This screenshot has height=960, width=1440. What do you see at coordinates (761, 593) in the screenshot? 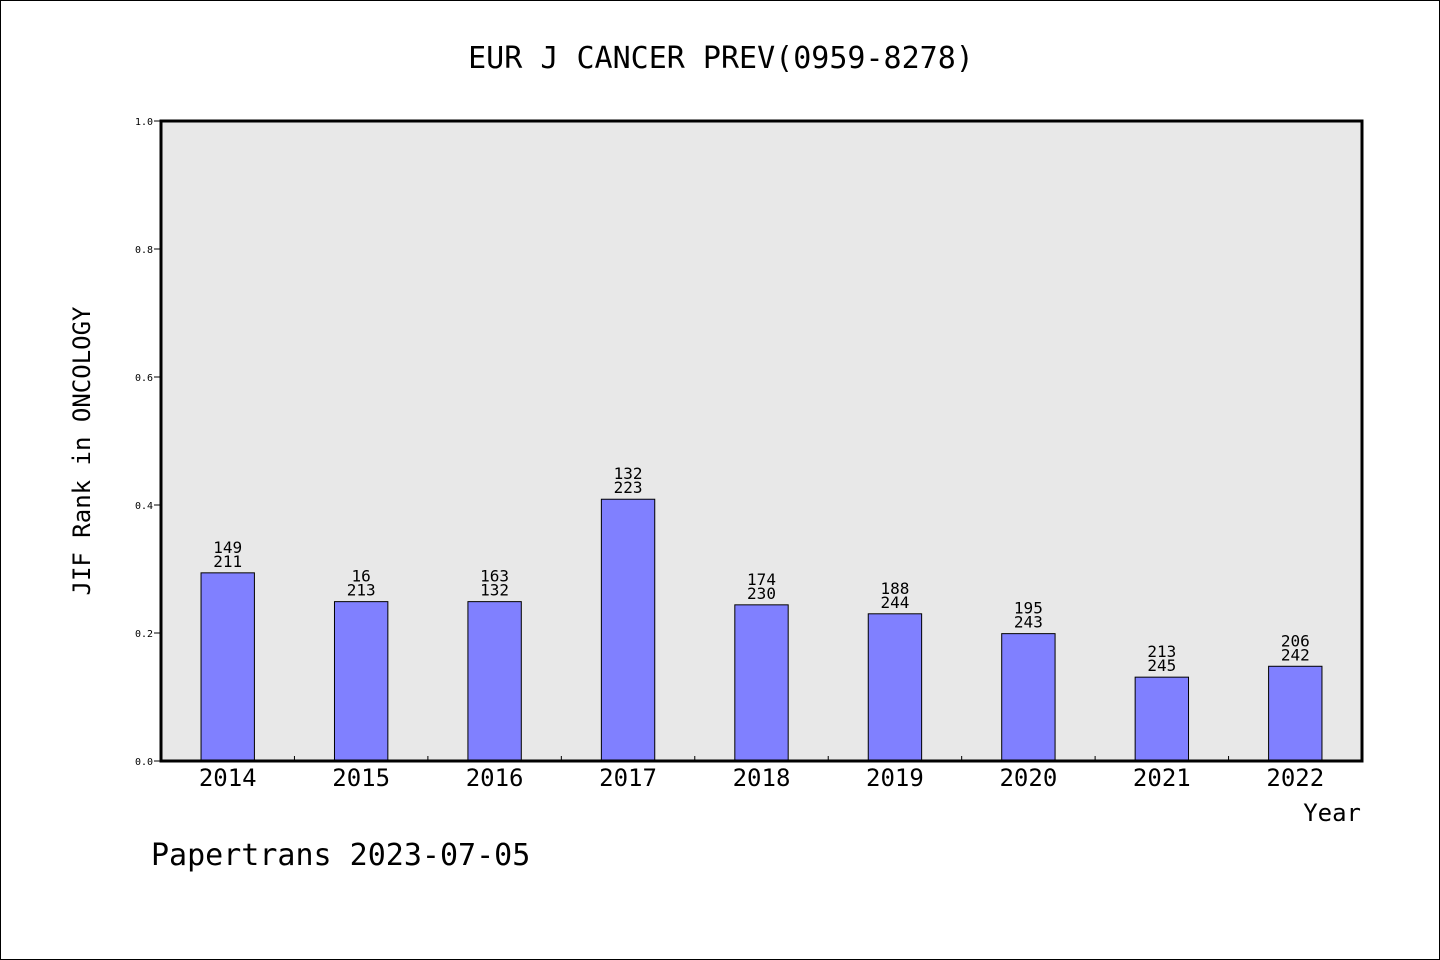
I see `data-label-total: 230` at bounding box center [761, 593].